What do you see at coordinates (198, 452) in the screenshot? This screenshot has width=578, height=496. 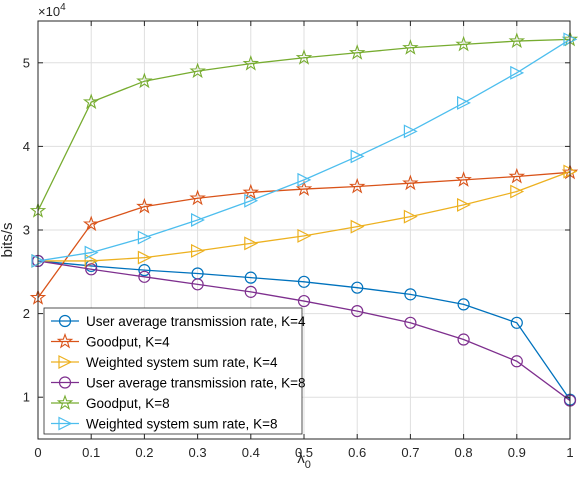 I see `x-tick-label: 0.3` at bounding box center [198, 452].